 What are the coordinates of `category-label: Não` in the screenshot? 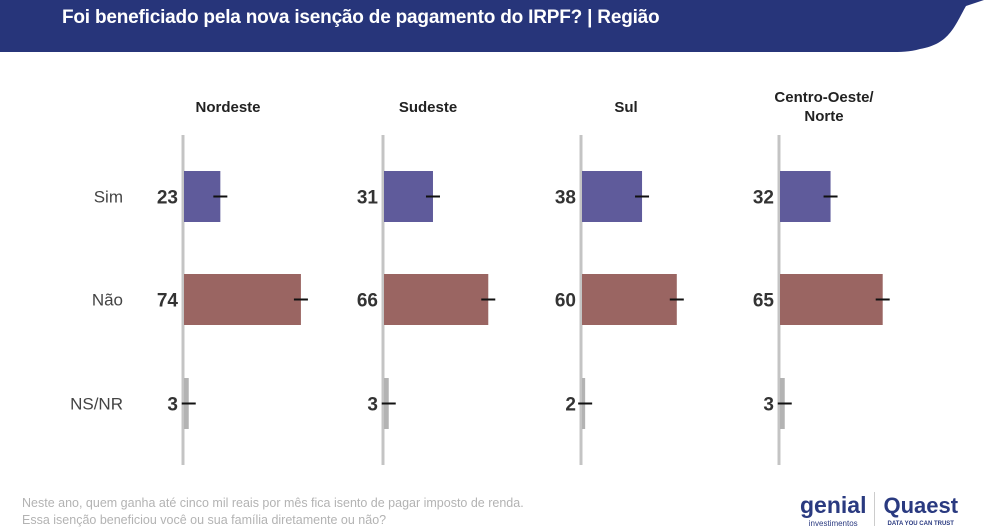 It's located at (107, 300).